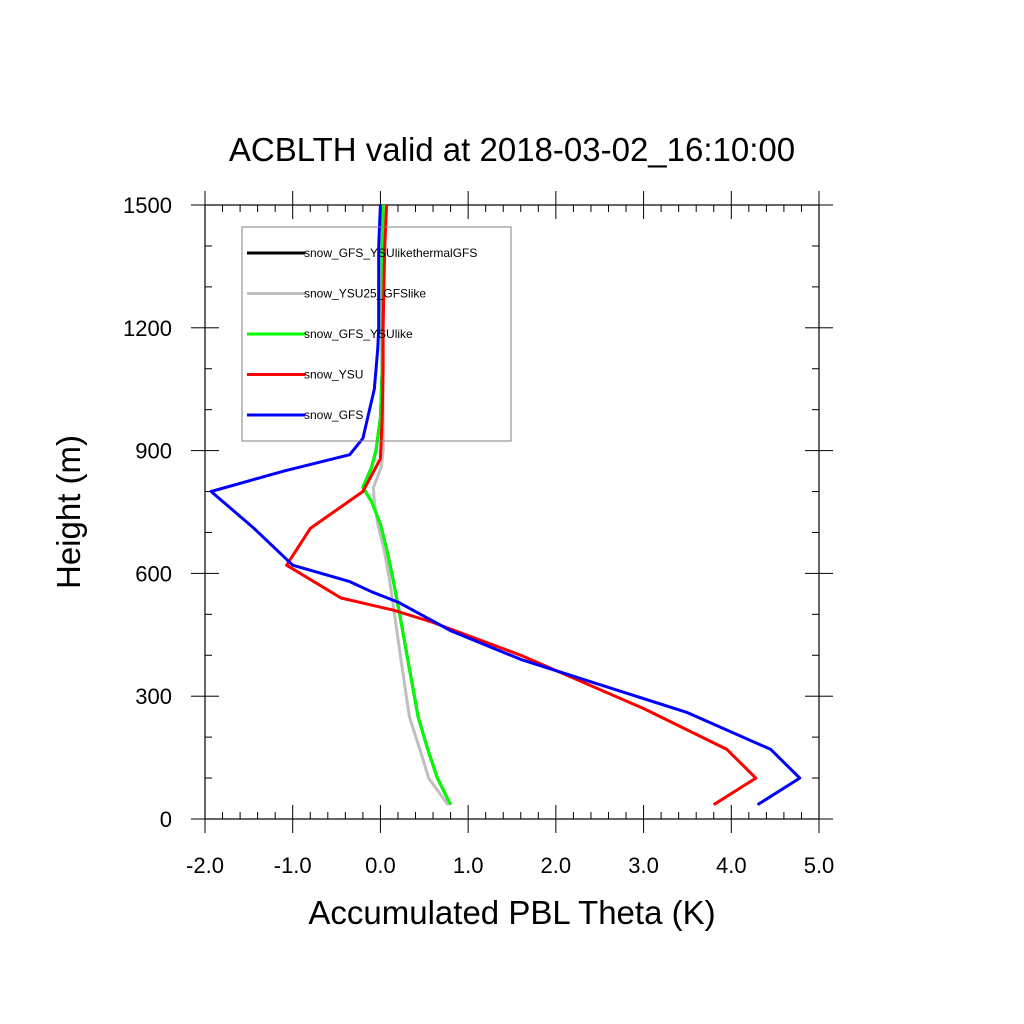  I want to click on x-tick-label: 2.0, so click(556, 865).